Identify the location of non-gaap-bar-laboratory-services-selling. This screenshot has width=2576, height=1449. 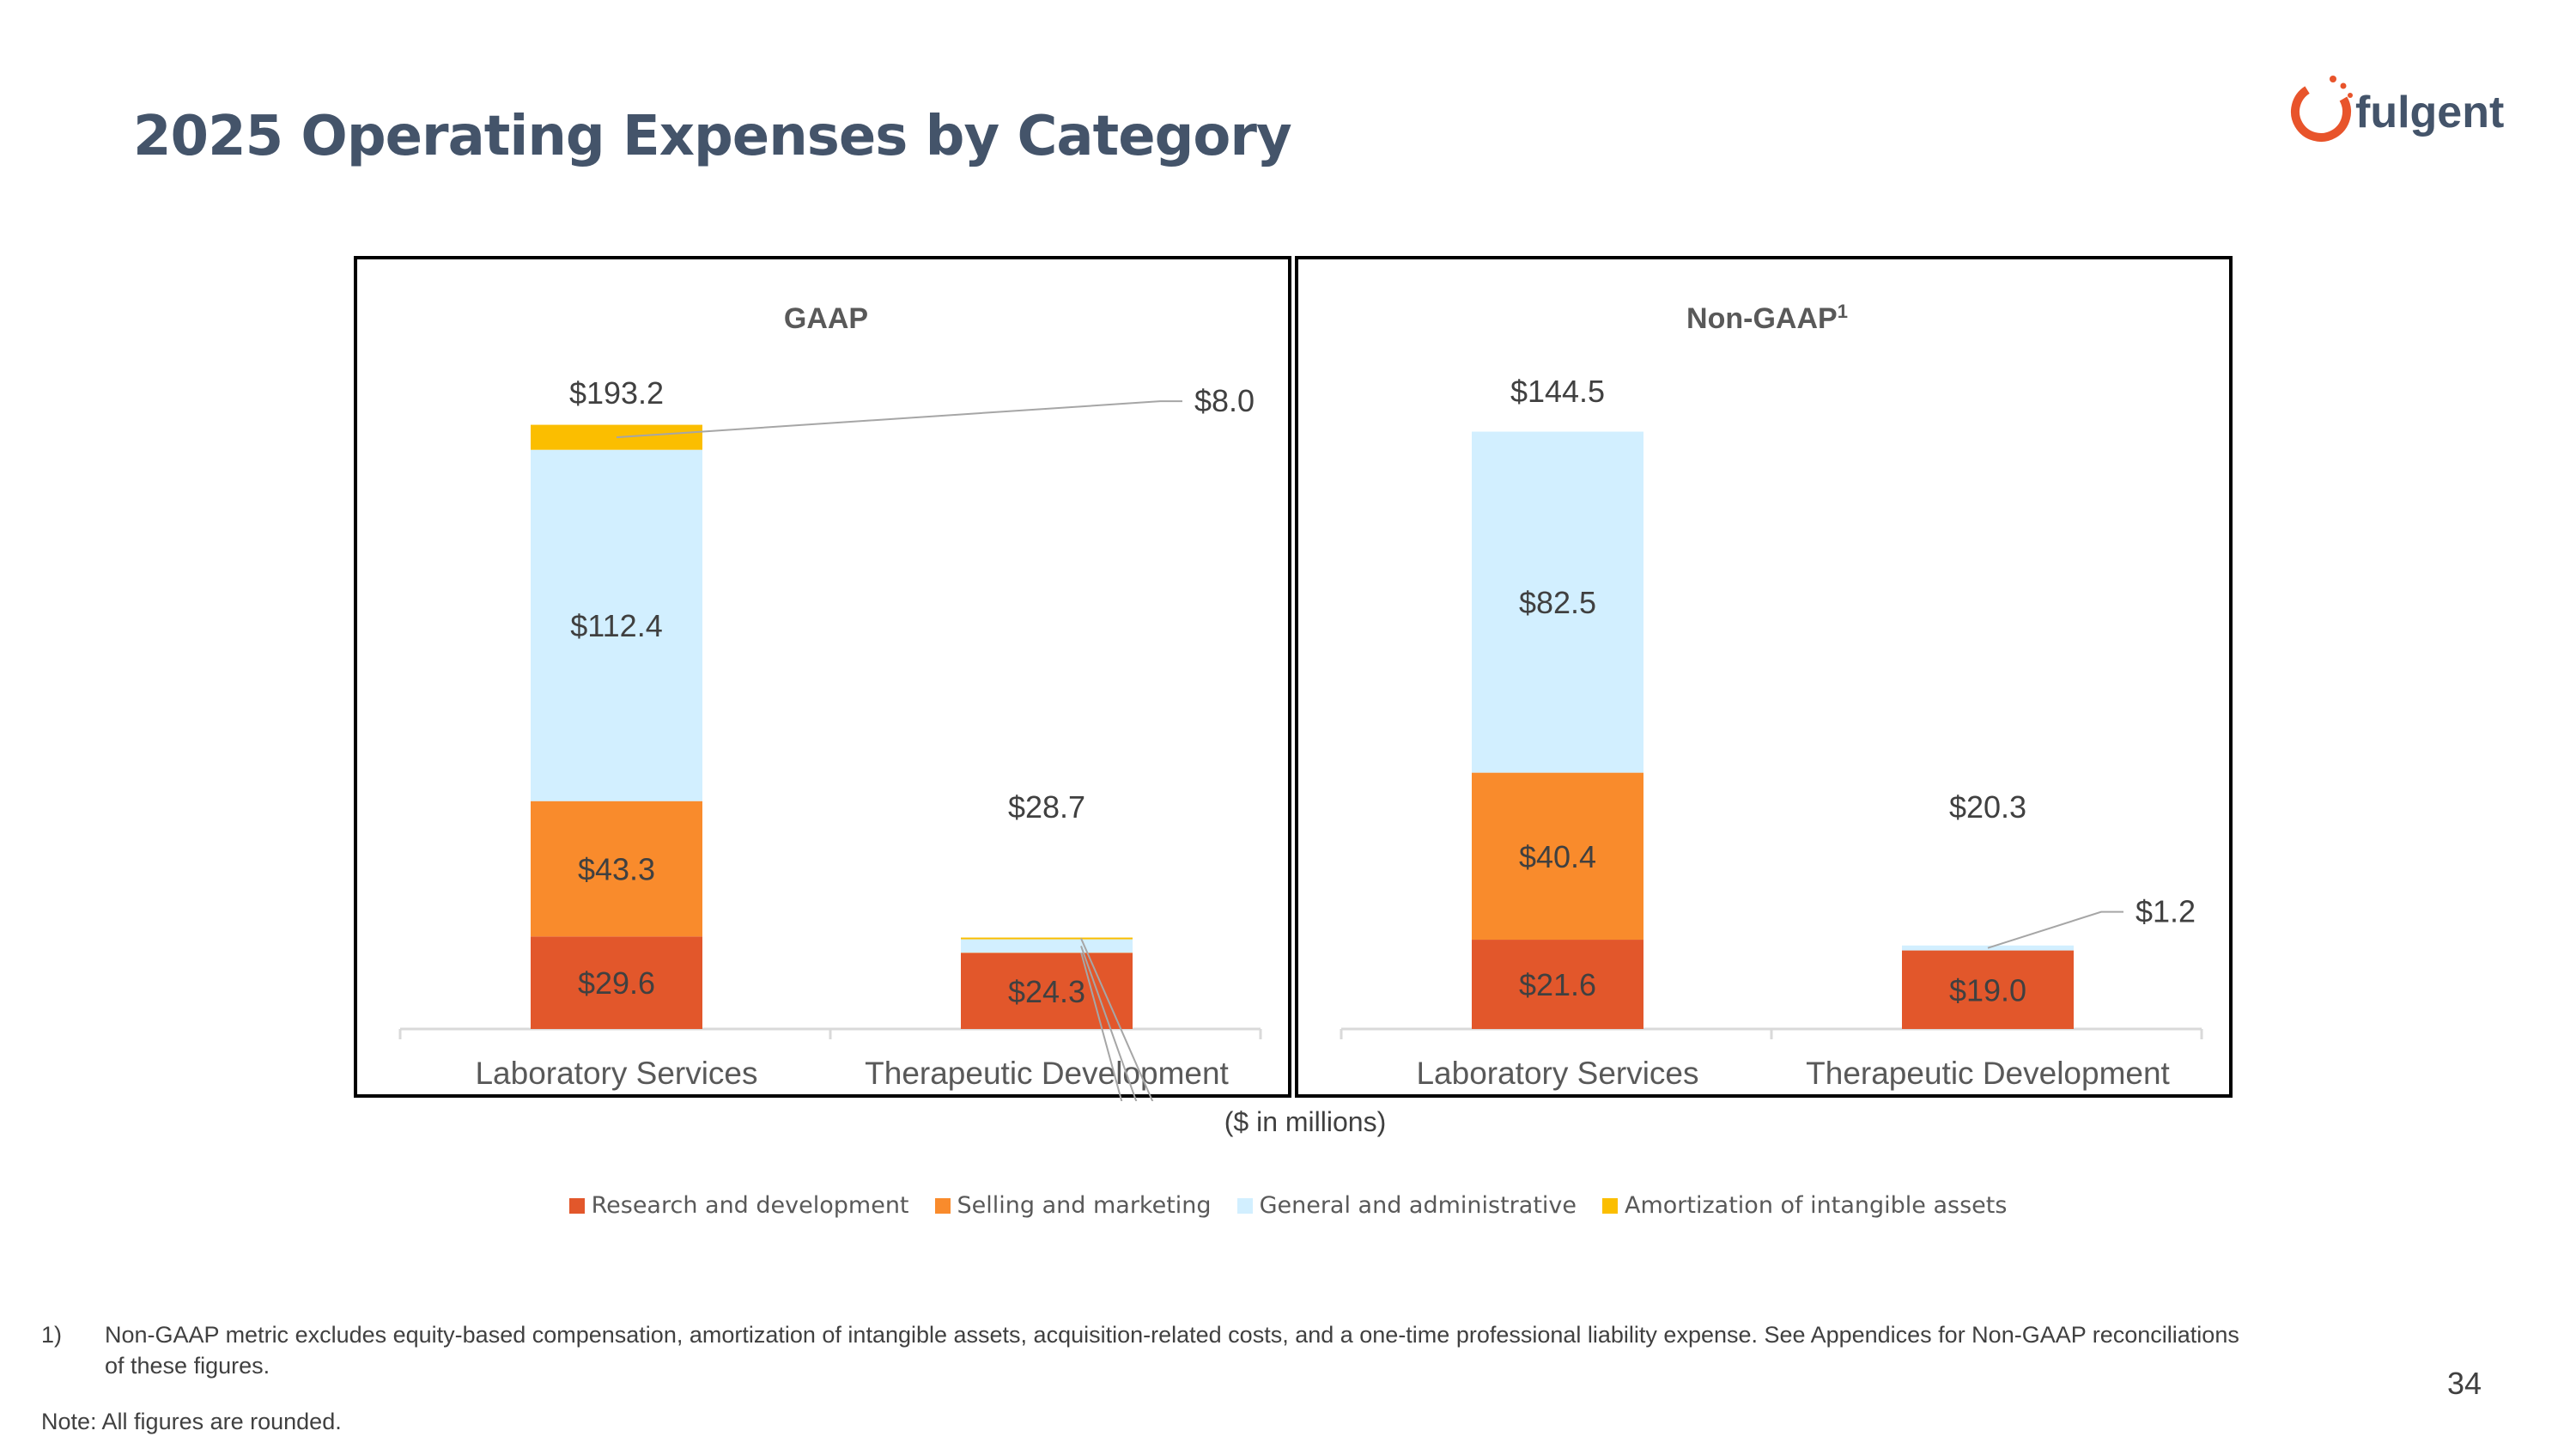
(1557, 856).